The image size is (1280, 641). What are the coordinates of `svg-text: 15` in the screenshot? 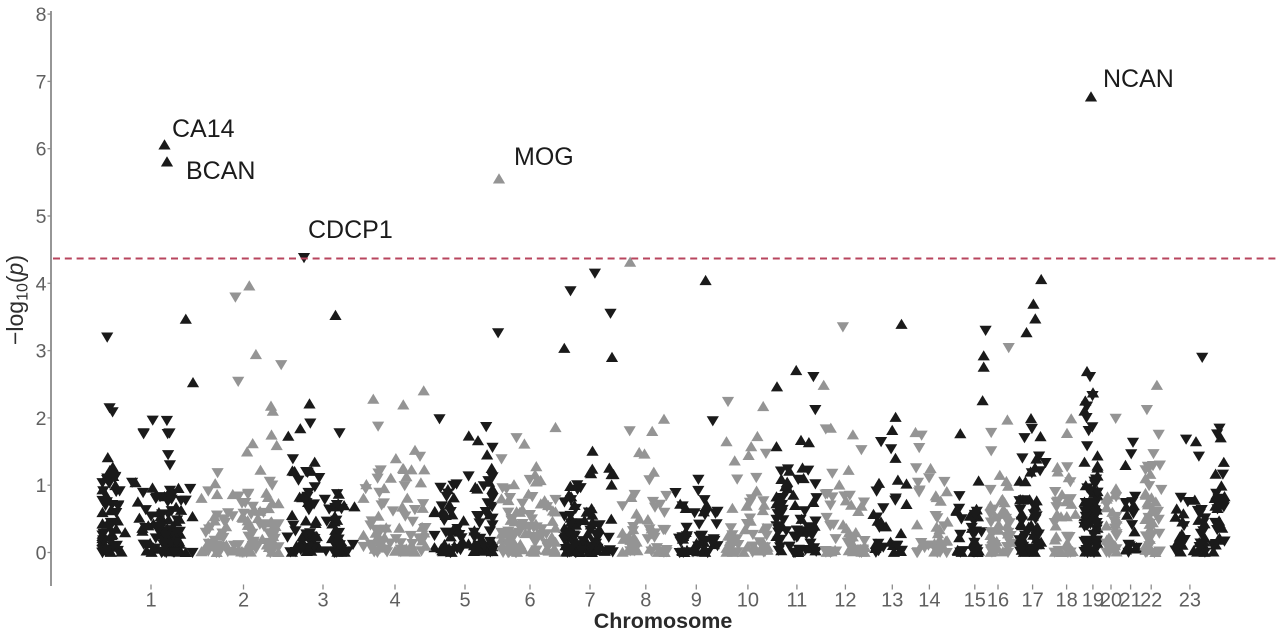 It's located at (975, 601).